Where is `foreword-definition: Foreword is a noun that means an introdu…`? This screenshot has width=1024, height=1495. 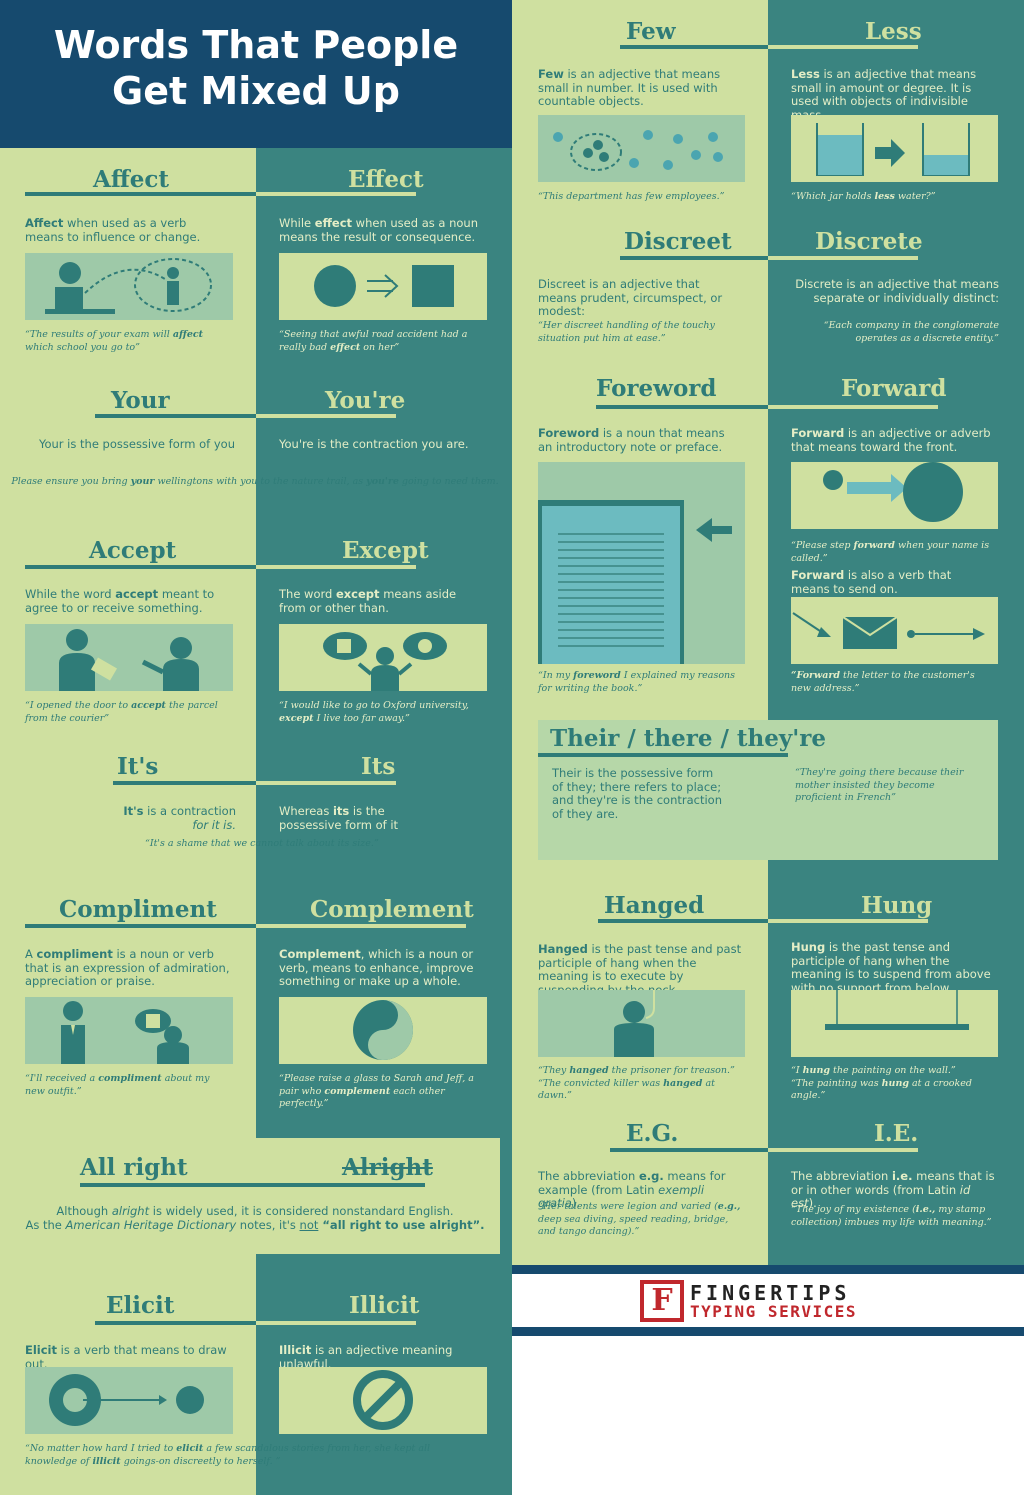
foreword-definition: Foreword is a noun that means an introdu… is located at coordinates (631, 440).